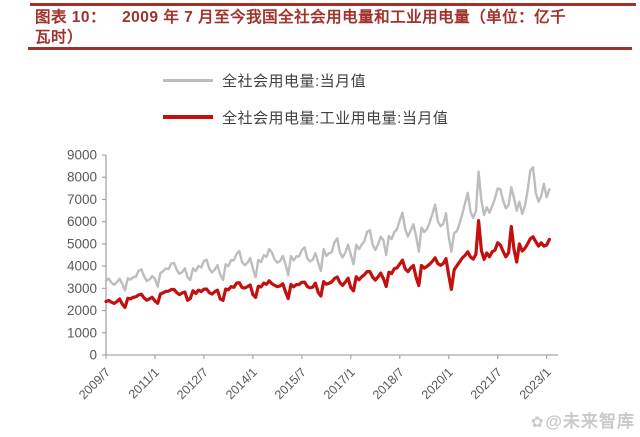 The image size is (640, 437). I want to click on watermark-text: @未来智库, so click(590, 421).